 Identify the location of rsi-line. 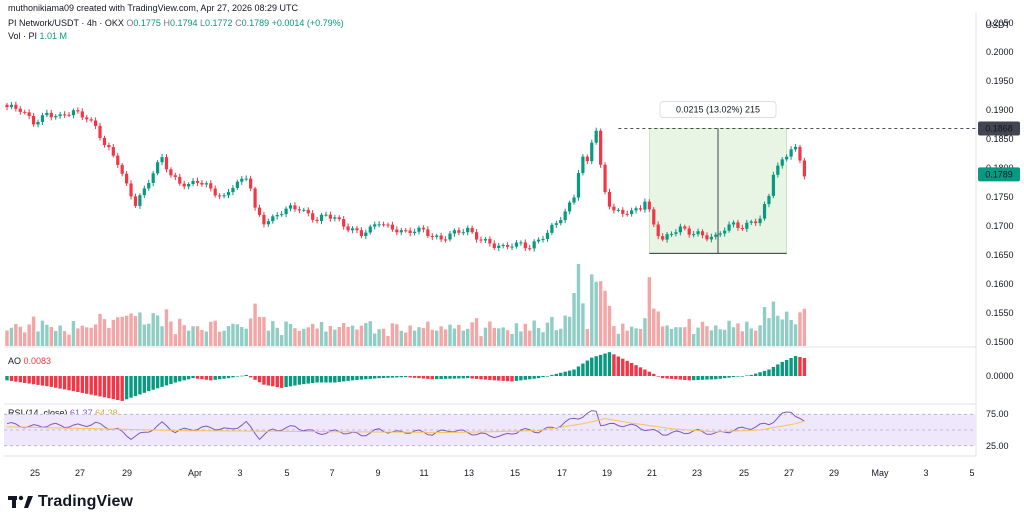
(405, 425).